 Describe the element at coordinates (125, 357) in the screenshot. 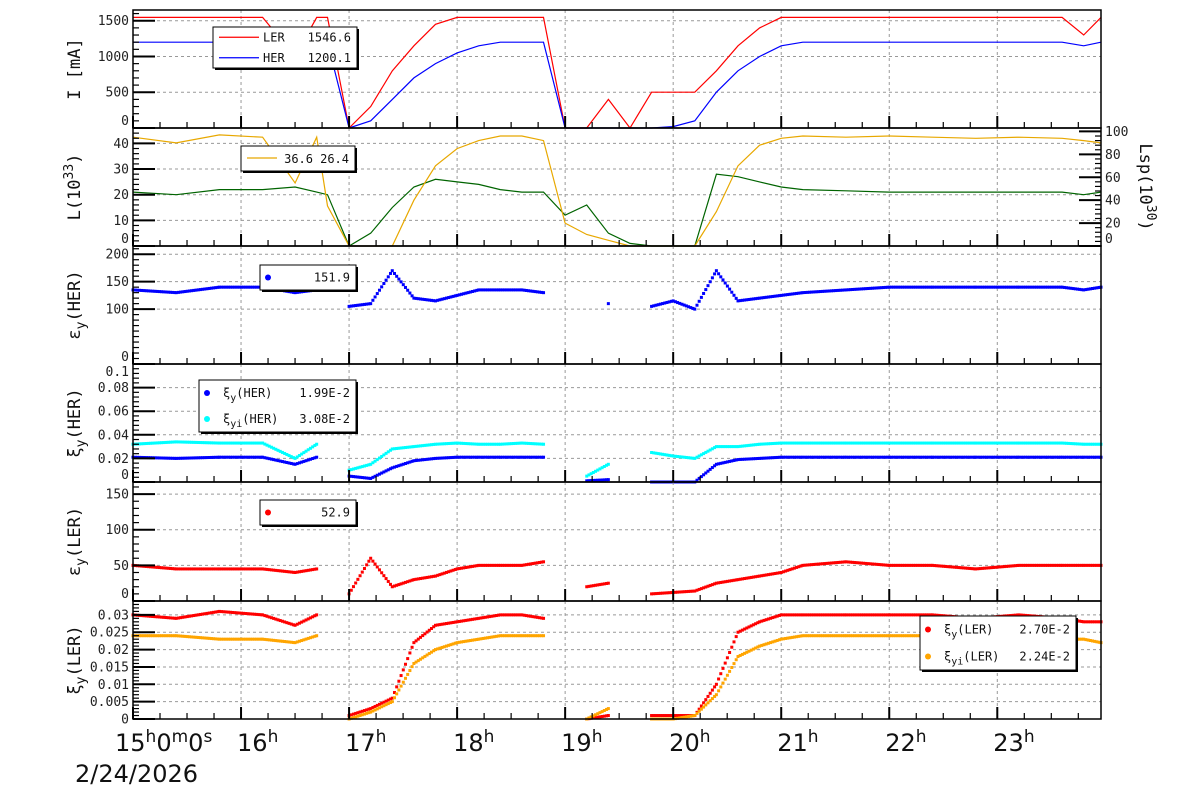

I see `y-tick-label: 0` at that location.